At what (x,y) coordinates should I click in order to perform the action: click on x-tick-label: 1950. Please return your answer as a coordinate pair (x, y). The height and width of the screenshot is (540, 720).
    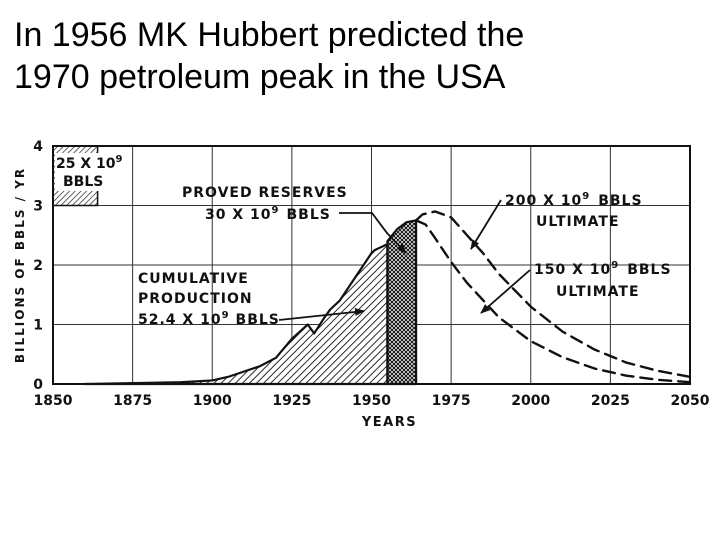
    Looking at the image, I should click on (371, 401).